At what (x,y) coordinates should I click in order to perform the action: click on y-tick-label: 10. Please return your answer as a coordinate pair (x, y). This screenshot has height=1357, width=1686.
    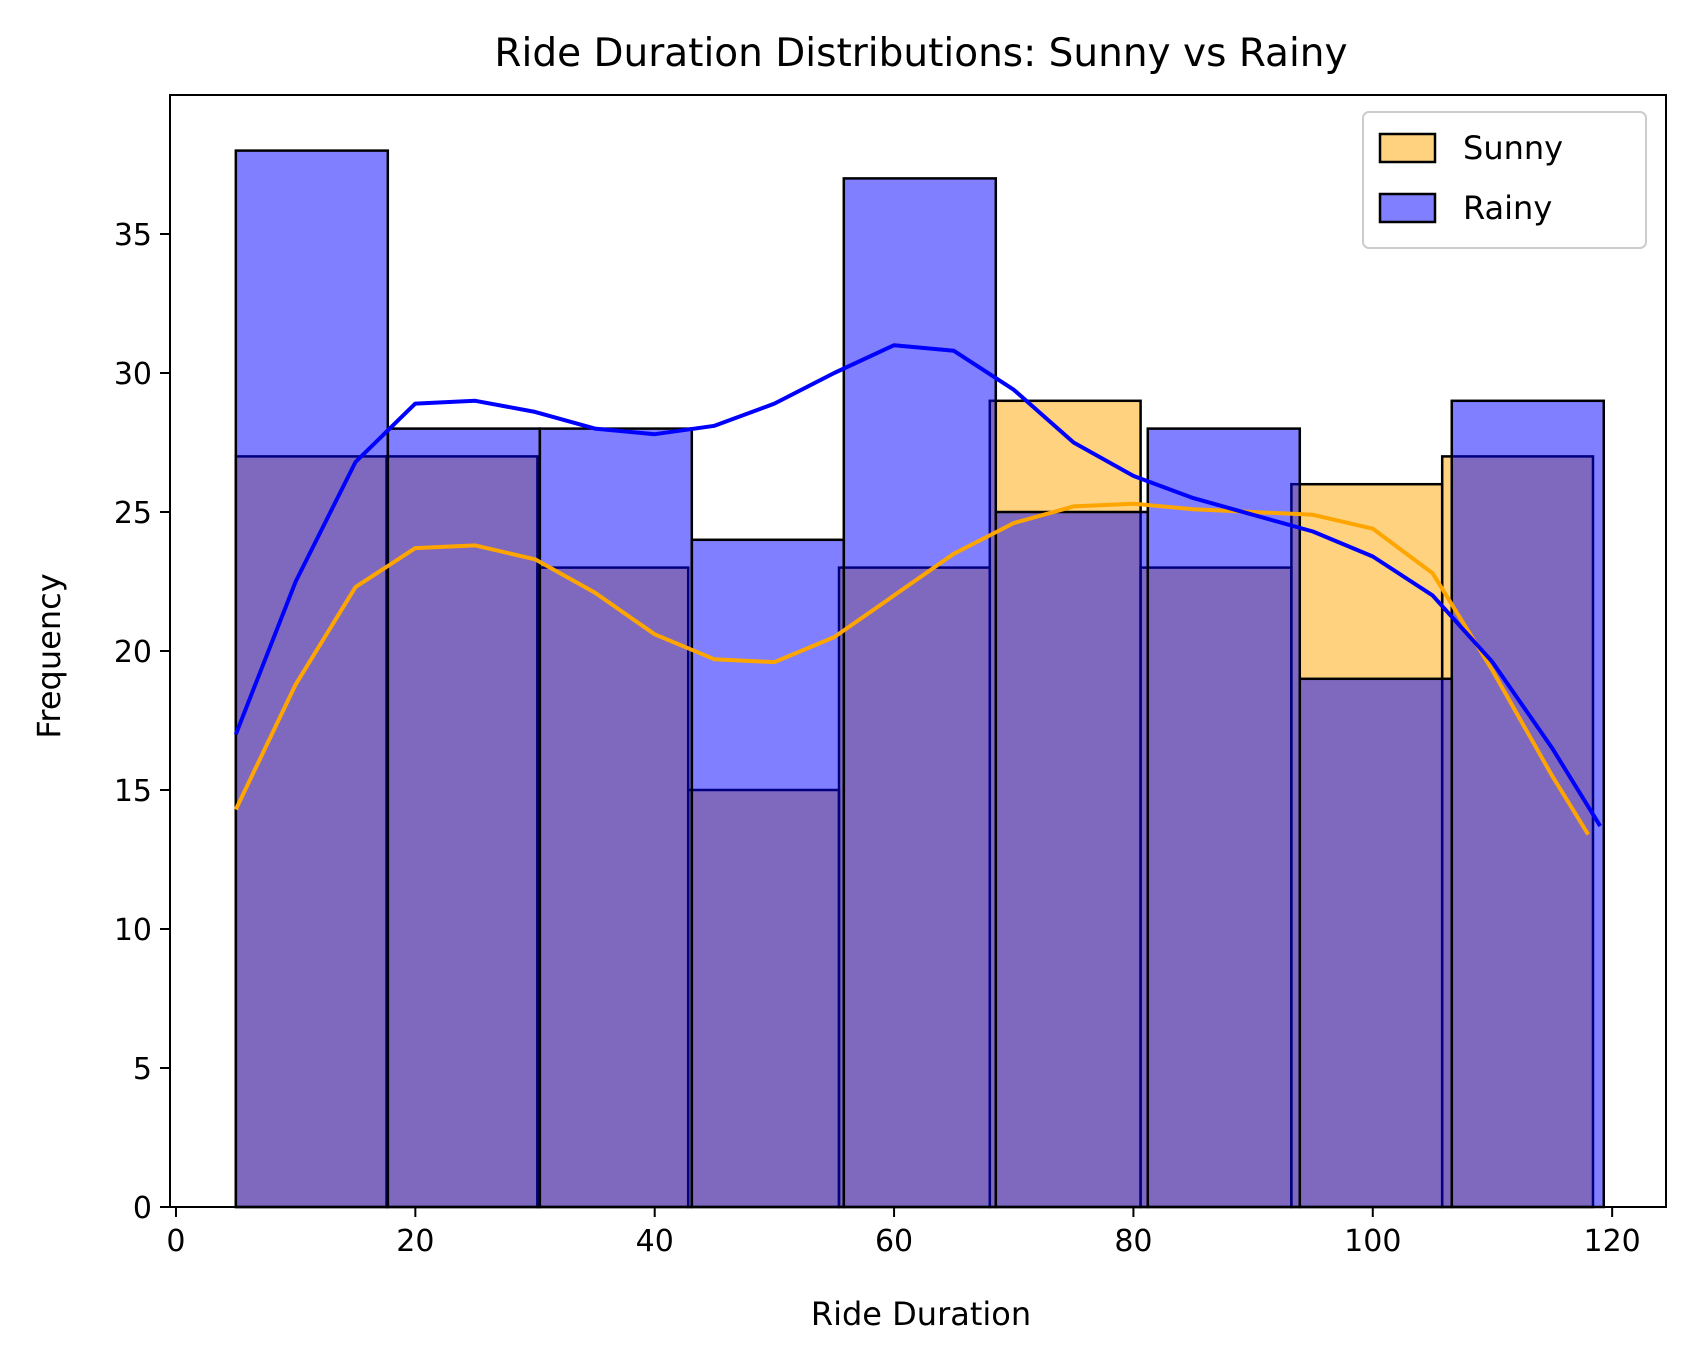
    Looking at the image, I should click on (133, 930).